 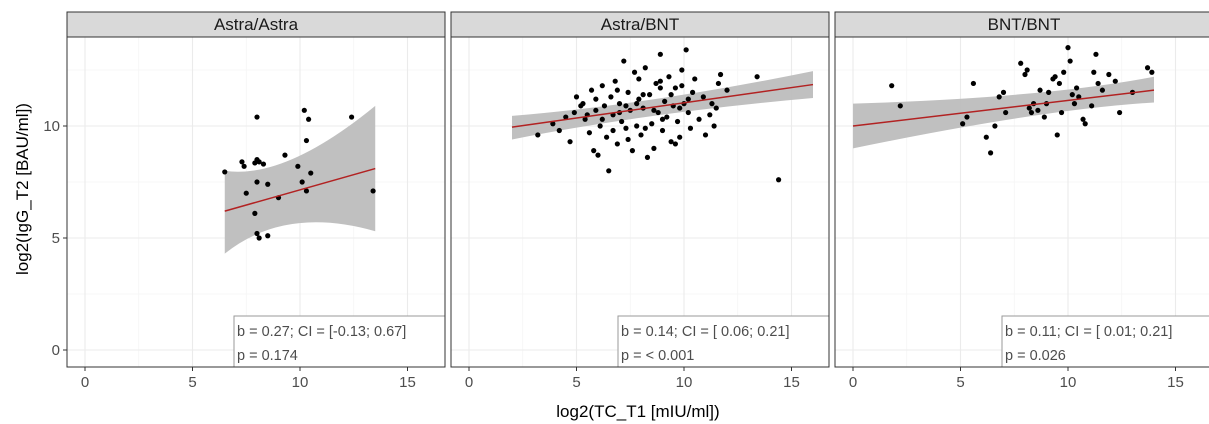 I want to click on x-tick-label: 15, so click(x=791, y=382).